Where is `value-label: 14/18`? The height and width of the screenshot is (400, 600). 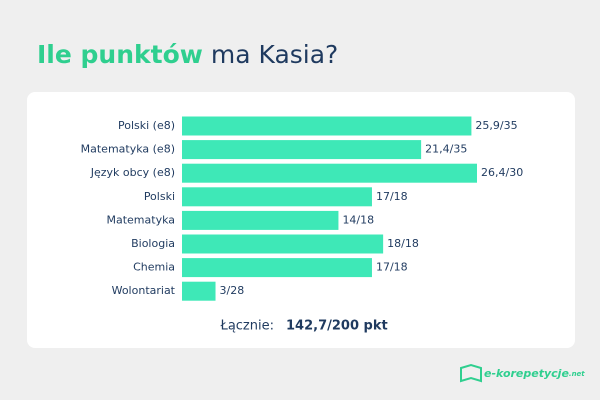
value-label: 14/18 is located at coordinates (358, 219).